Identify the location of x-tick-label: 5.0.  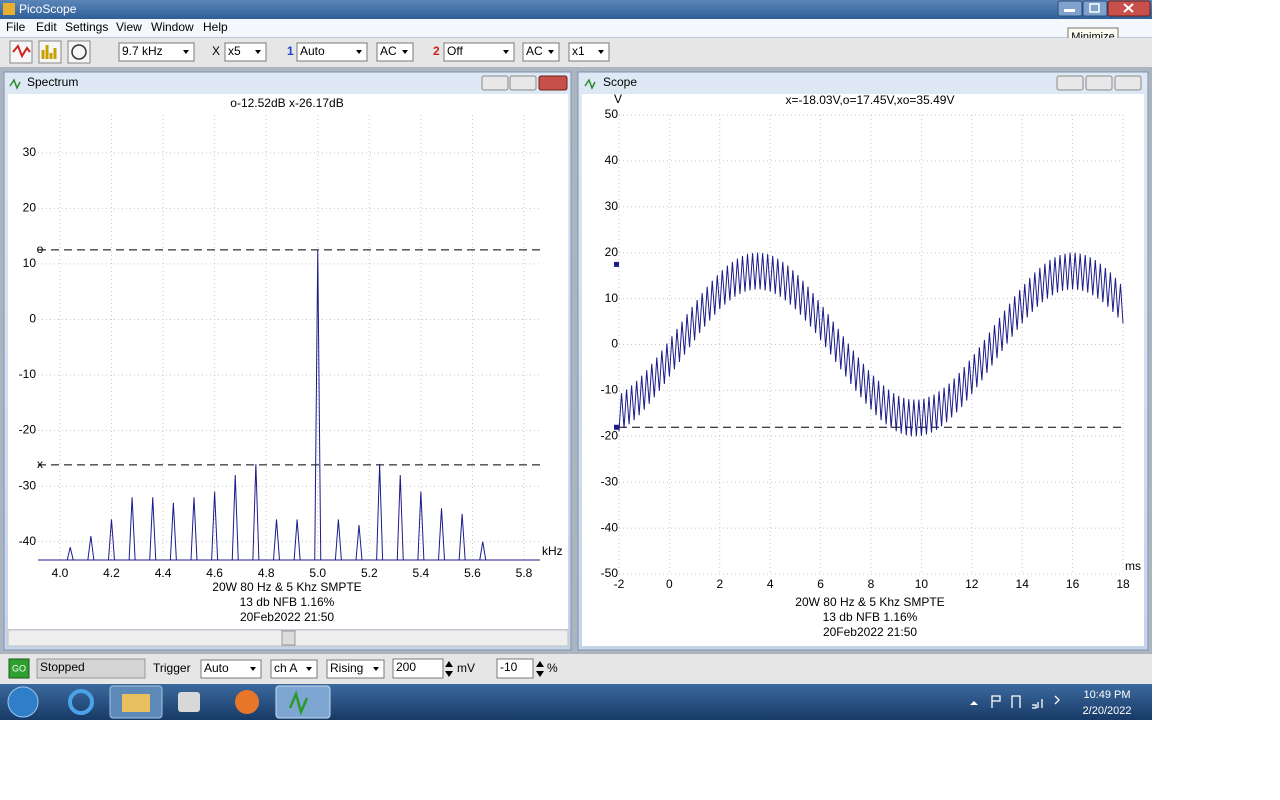
(317, 573).